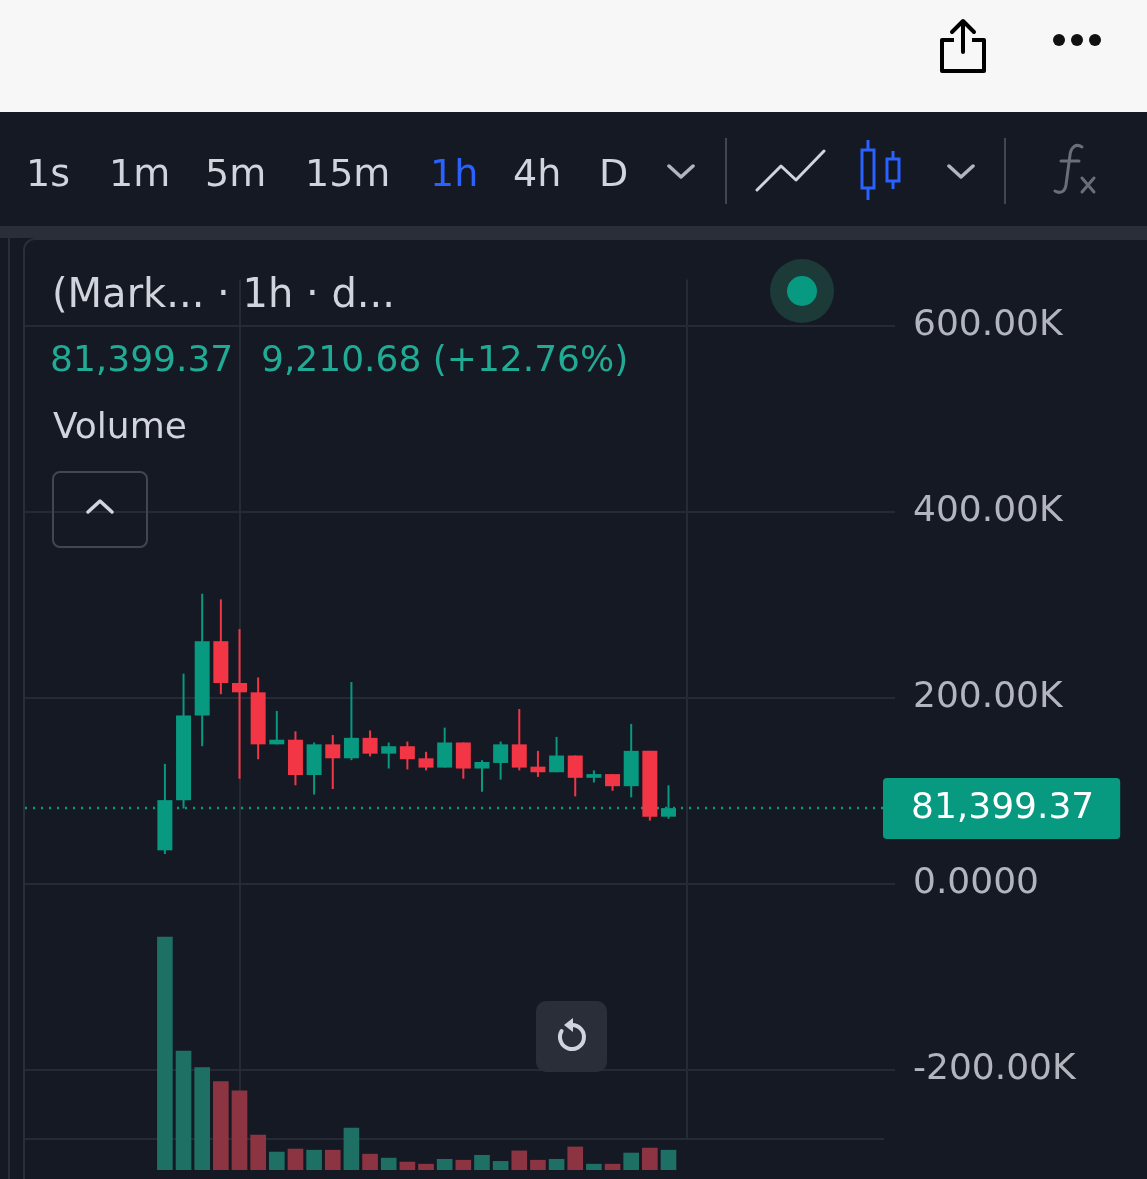 This screenshot has width=1147, height=1179. What do you see at coordinates (120, 425) in the screenshot?
I see `chart-title: Volume` at bounding box center [120, 425].